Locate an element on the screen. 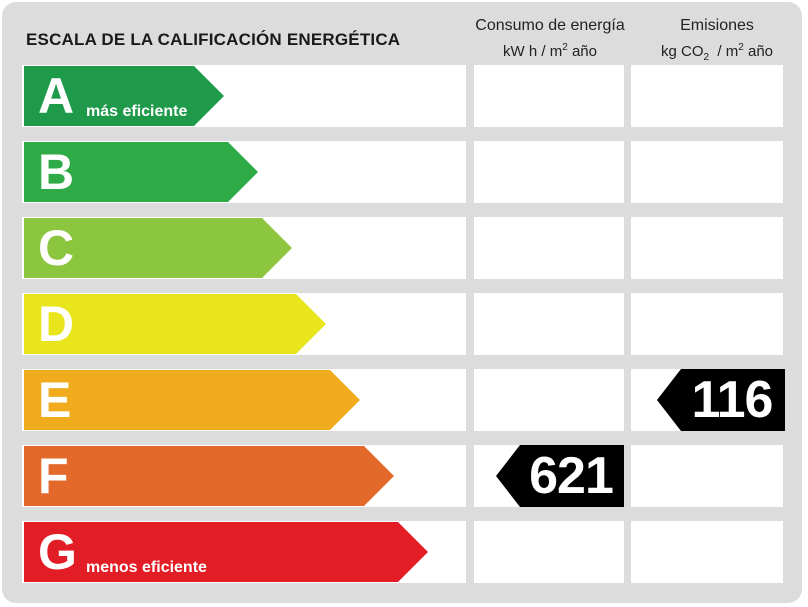 This screenshot has height=607, width=808. column-header-emisiones: Emisiones kg CO2 / m2 año is located at coordinates (717, 42).